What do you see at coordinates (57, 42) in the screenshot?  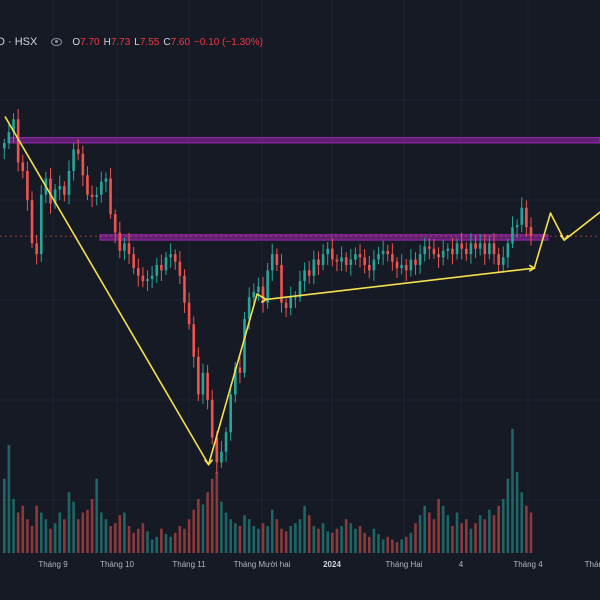 I see `eye-icon` at bounding box center [57, 42].